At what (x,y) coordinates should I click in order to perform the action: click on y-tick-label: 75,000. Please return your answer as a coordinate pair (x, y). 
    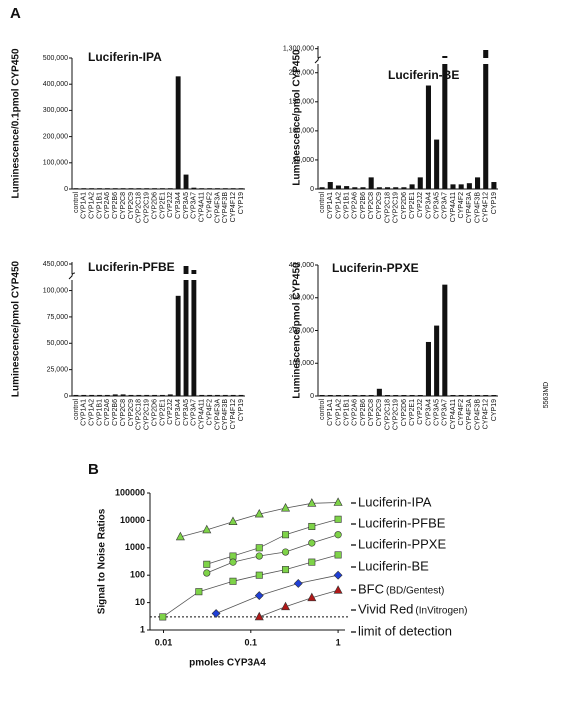
    Looking at the image, I should click on (58, 317).